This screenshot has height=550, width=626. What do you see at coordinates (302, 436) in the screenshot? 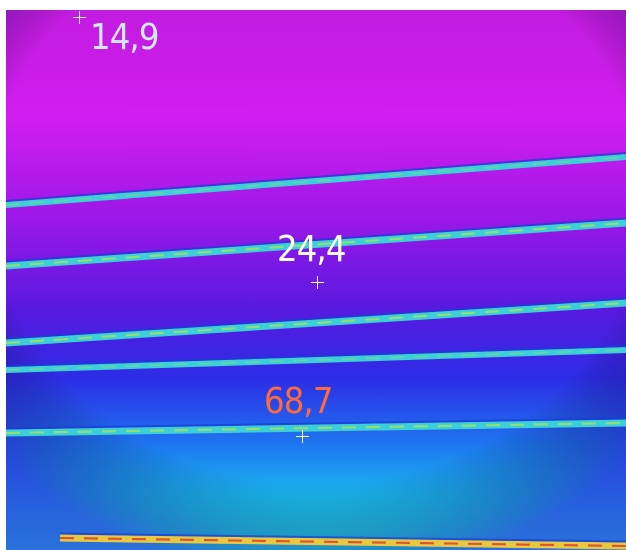
I see `spot-3-crosshair-icon` at bounding box center [302, 436].